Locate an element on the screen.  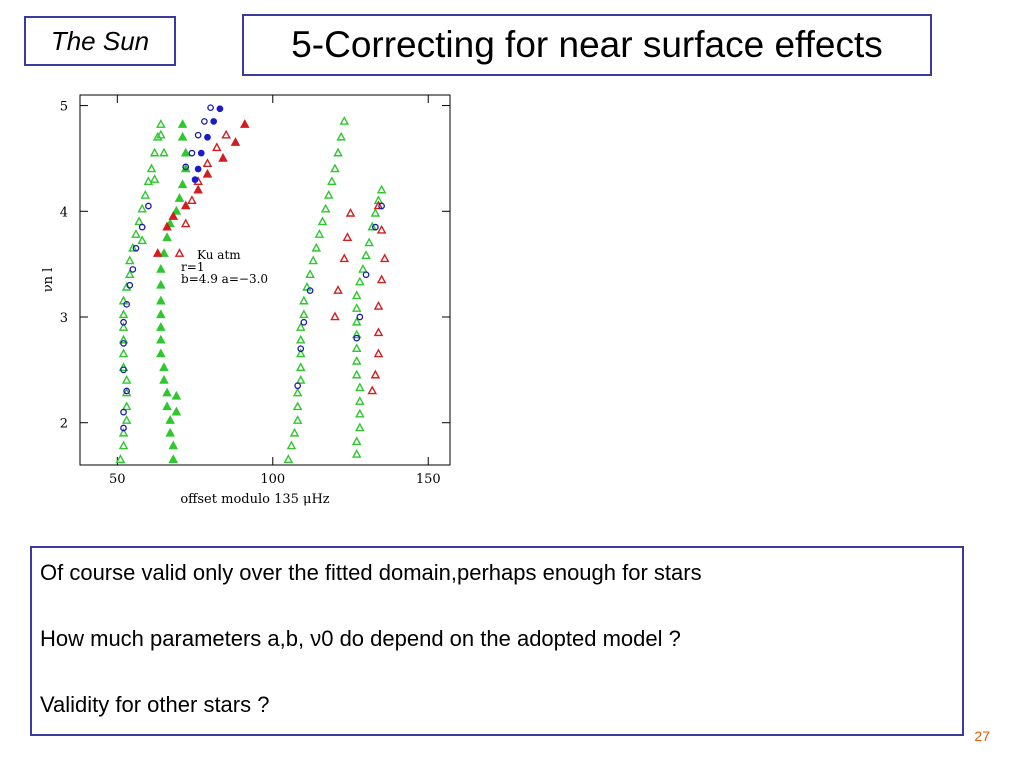
annotation-line: b=4.9 a=−3.0 is located at coordinates (224, 279).